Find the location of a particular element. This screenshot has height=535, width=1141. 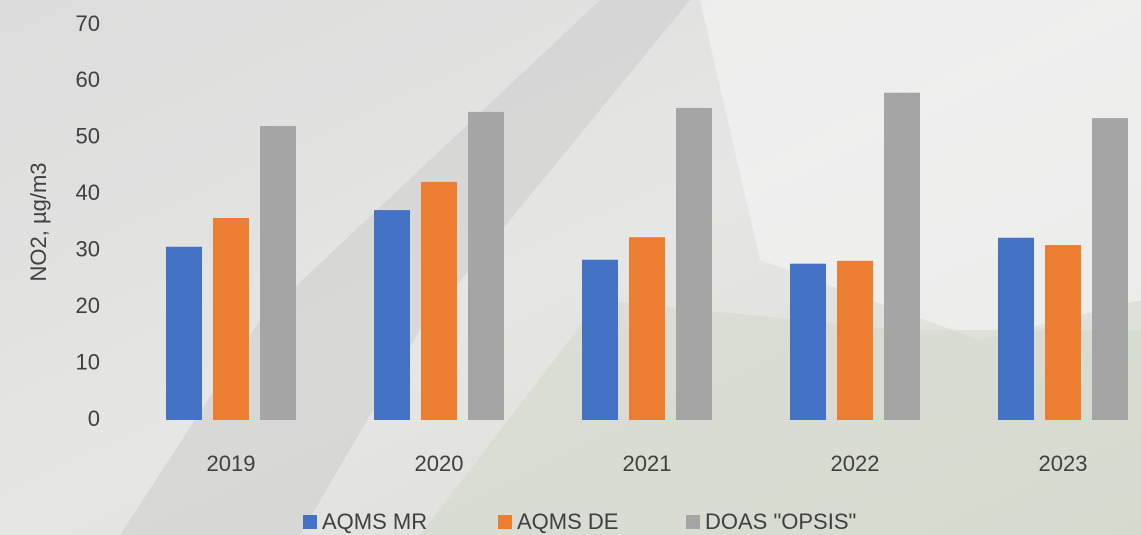

y-tick-label: 20 is located at coordinates (88, 305).